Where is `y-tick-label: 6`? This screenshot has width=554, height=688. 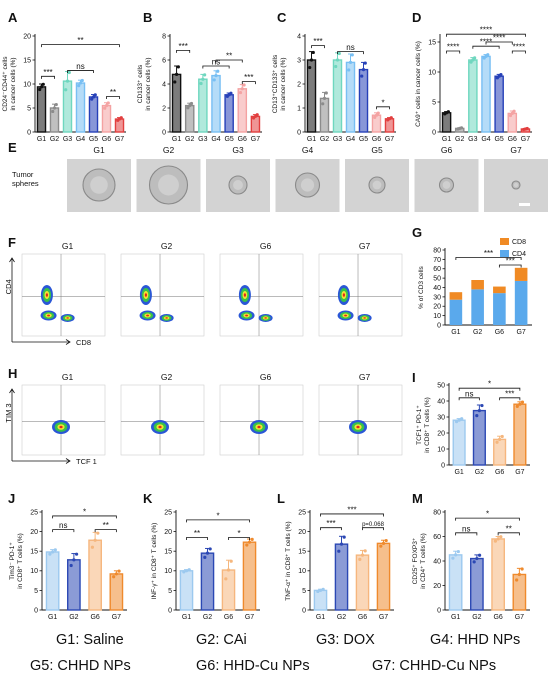 y-tick-label: 6 is located at coordinates (164, 60).